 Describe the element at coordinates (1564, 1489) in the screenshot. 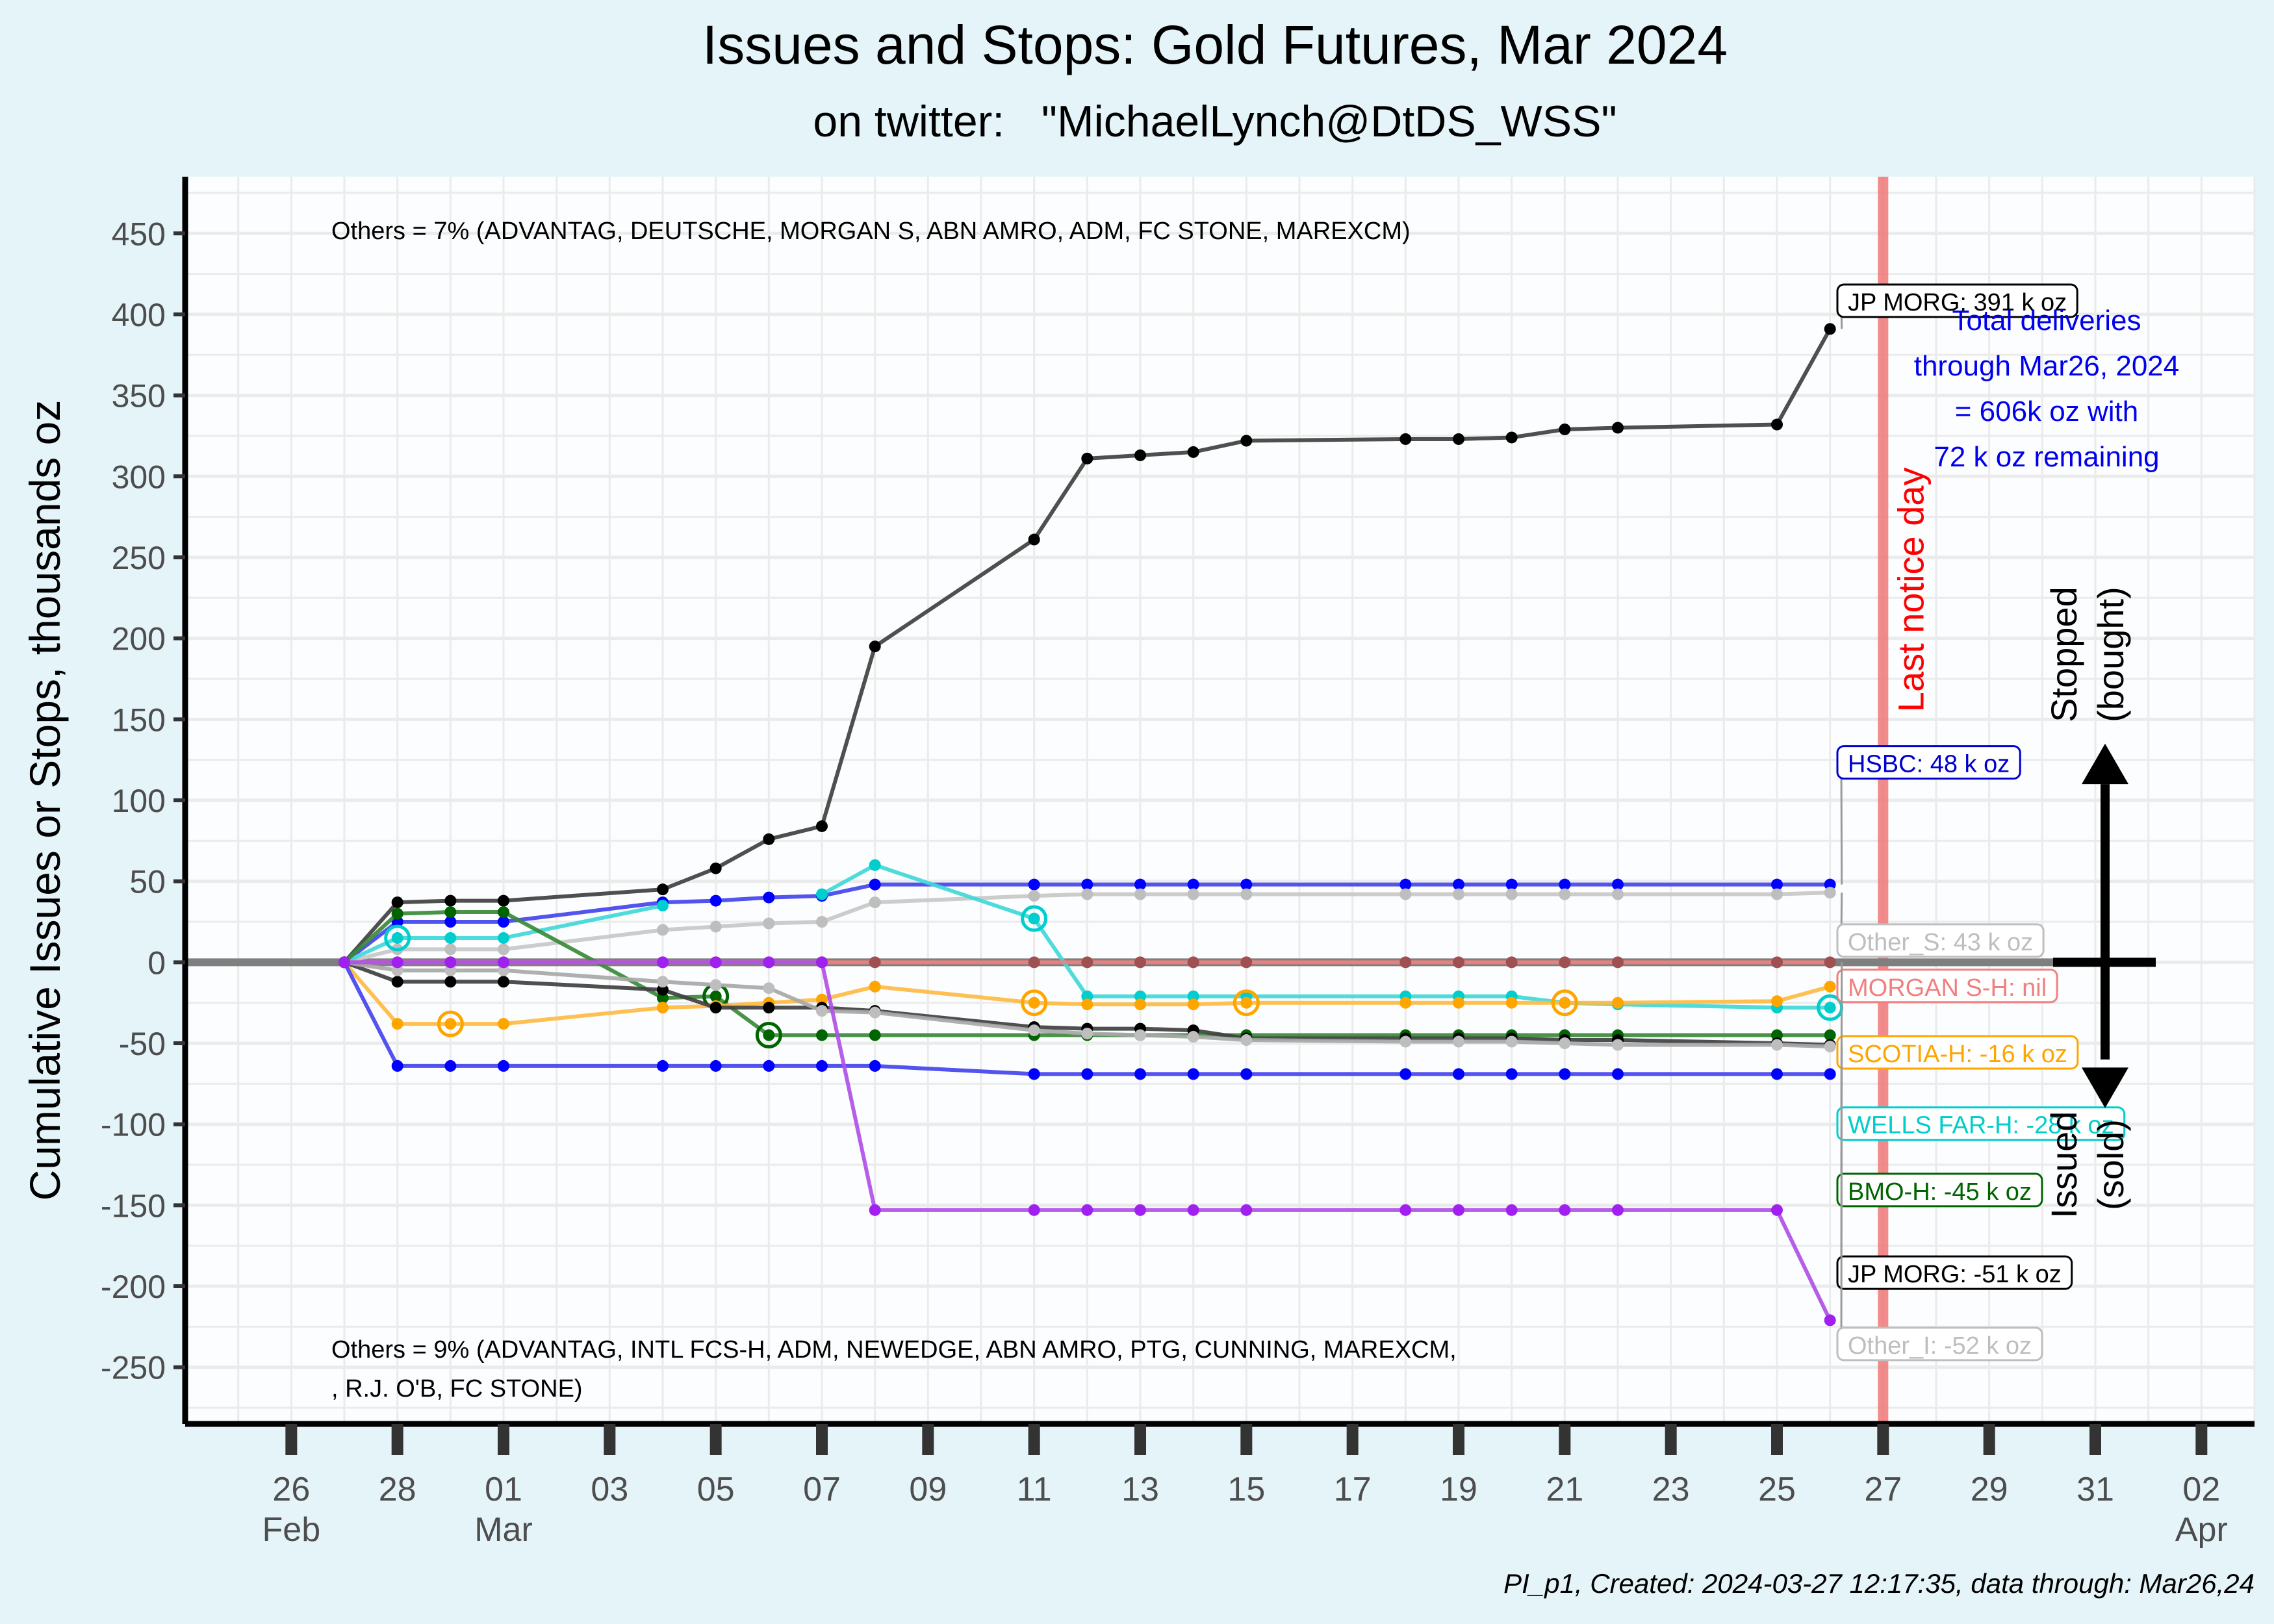

I see `x-tick-label: 21` at that location.